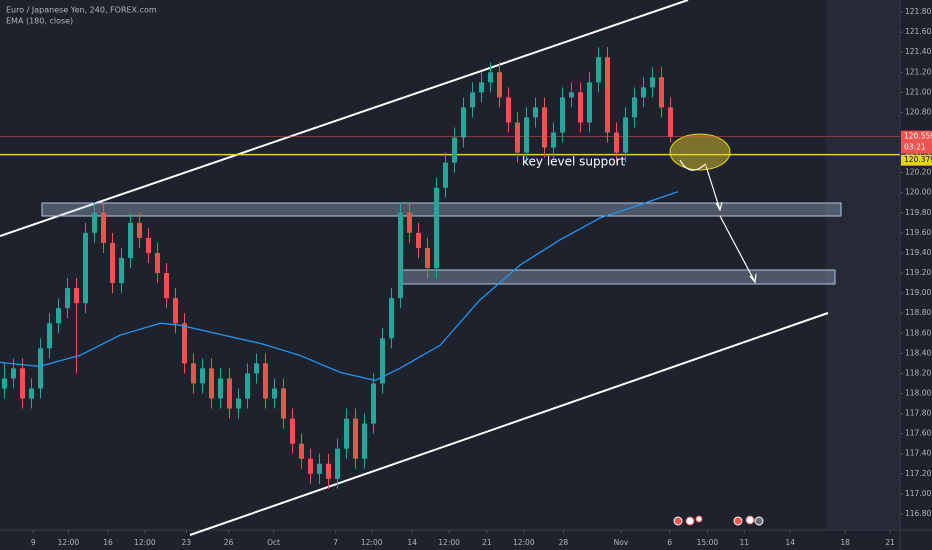 Image resolution: width=932 pixels, height=550 pixels. What do you see at coordinates (918, 252) in the screenshot?
I see `y-tick-label: 119.40` at bounding box center [918, 252].